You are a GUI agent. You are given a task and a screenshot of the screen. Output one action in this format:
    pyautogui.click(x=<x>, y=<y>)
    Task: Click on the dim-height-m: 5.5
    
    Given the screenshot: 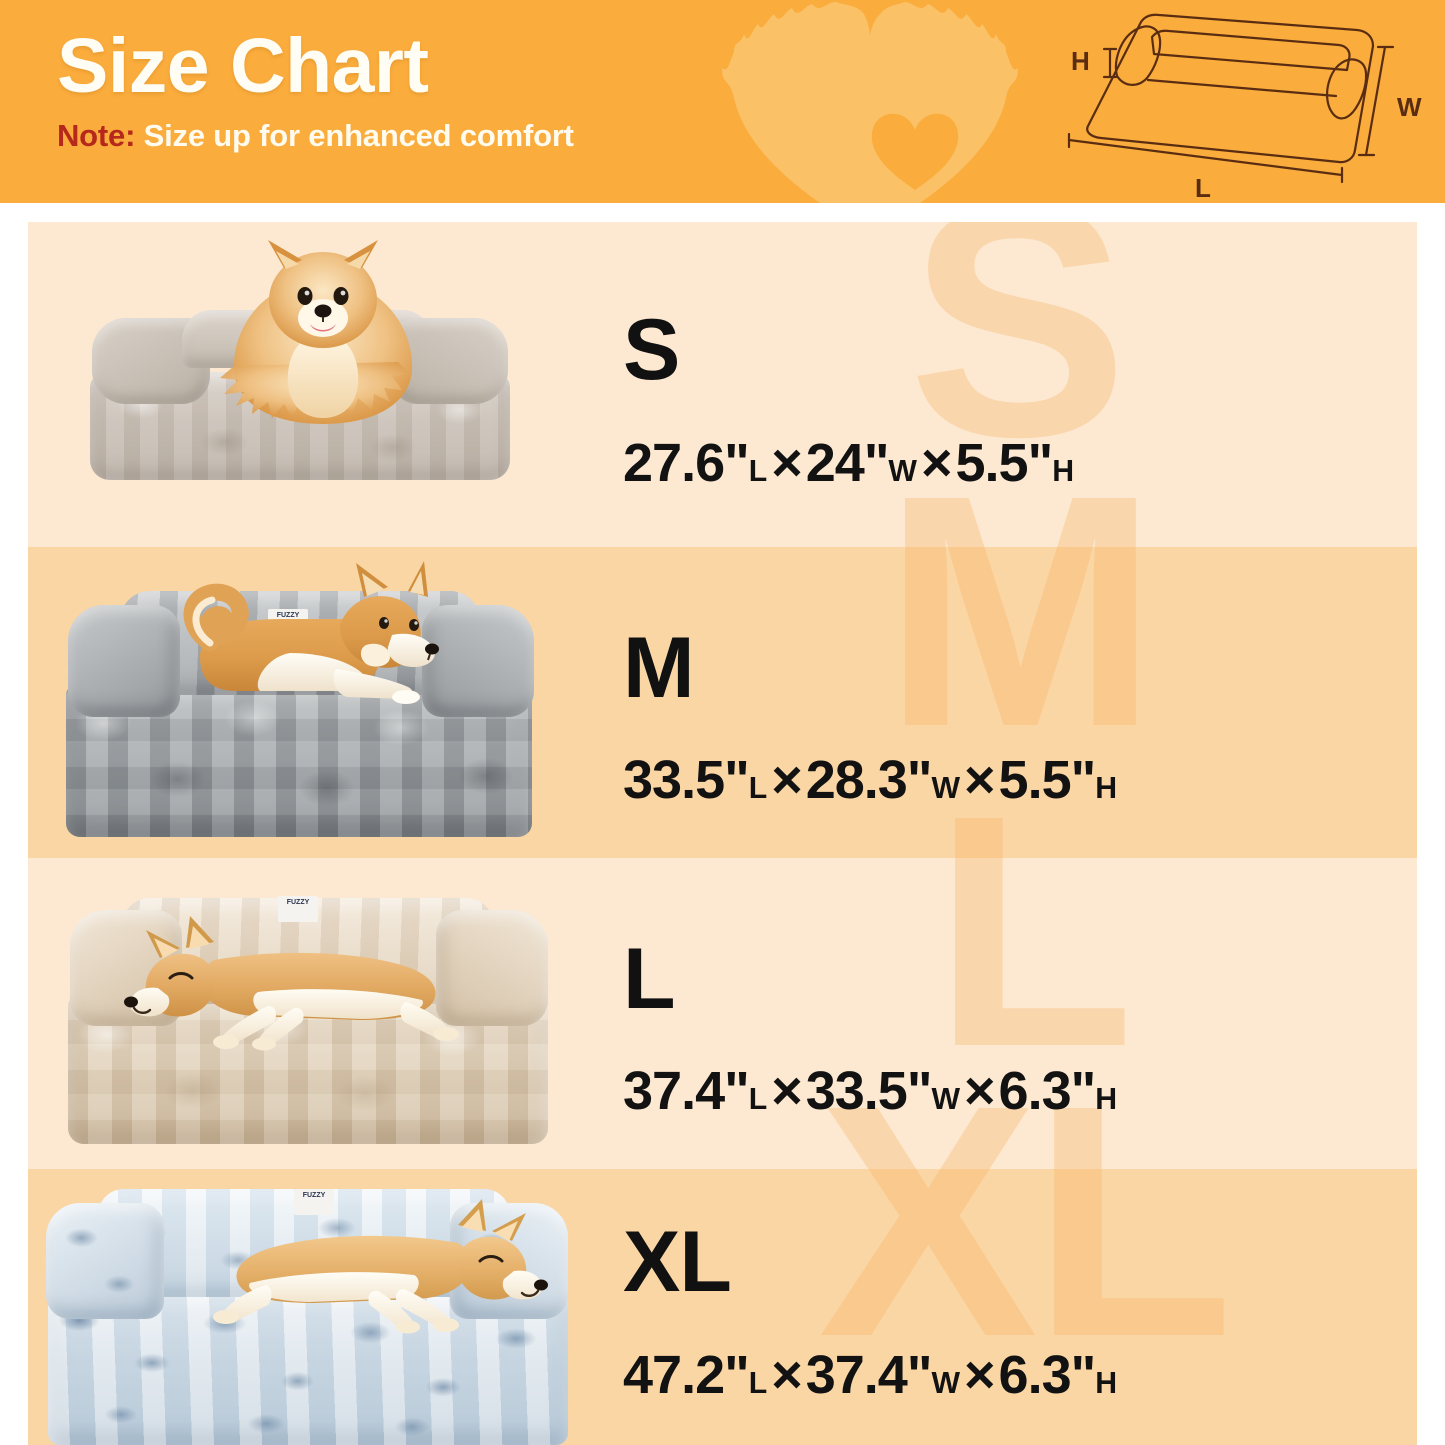 What is the action you would take?
    pyautogui.click(x=1035, y=780)
    